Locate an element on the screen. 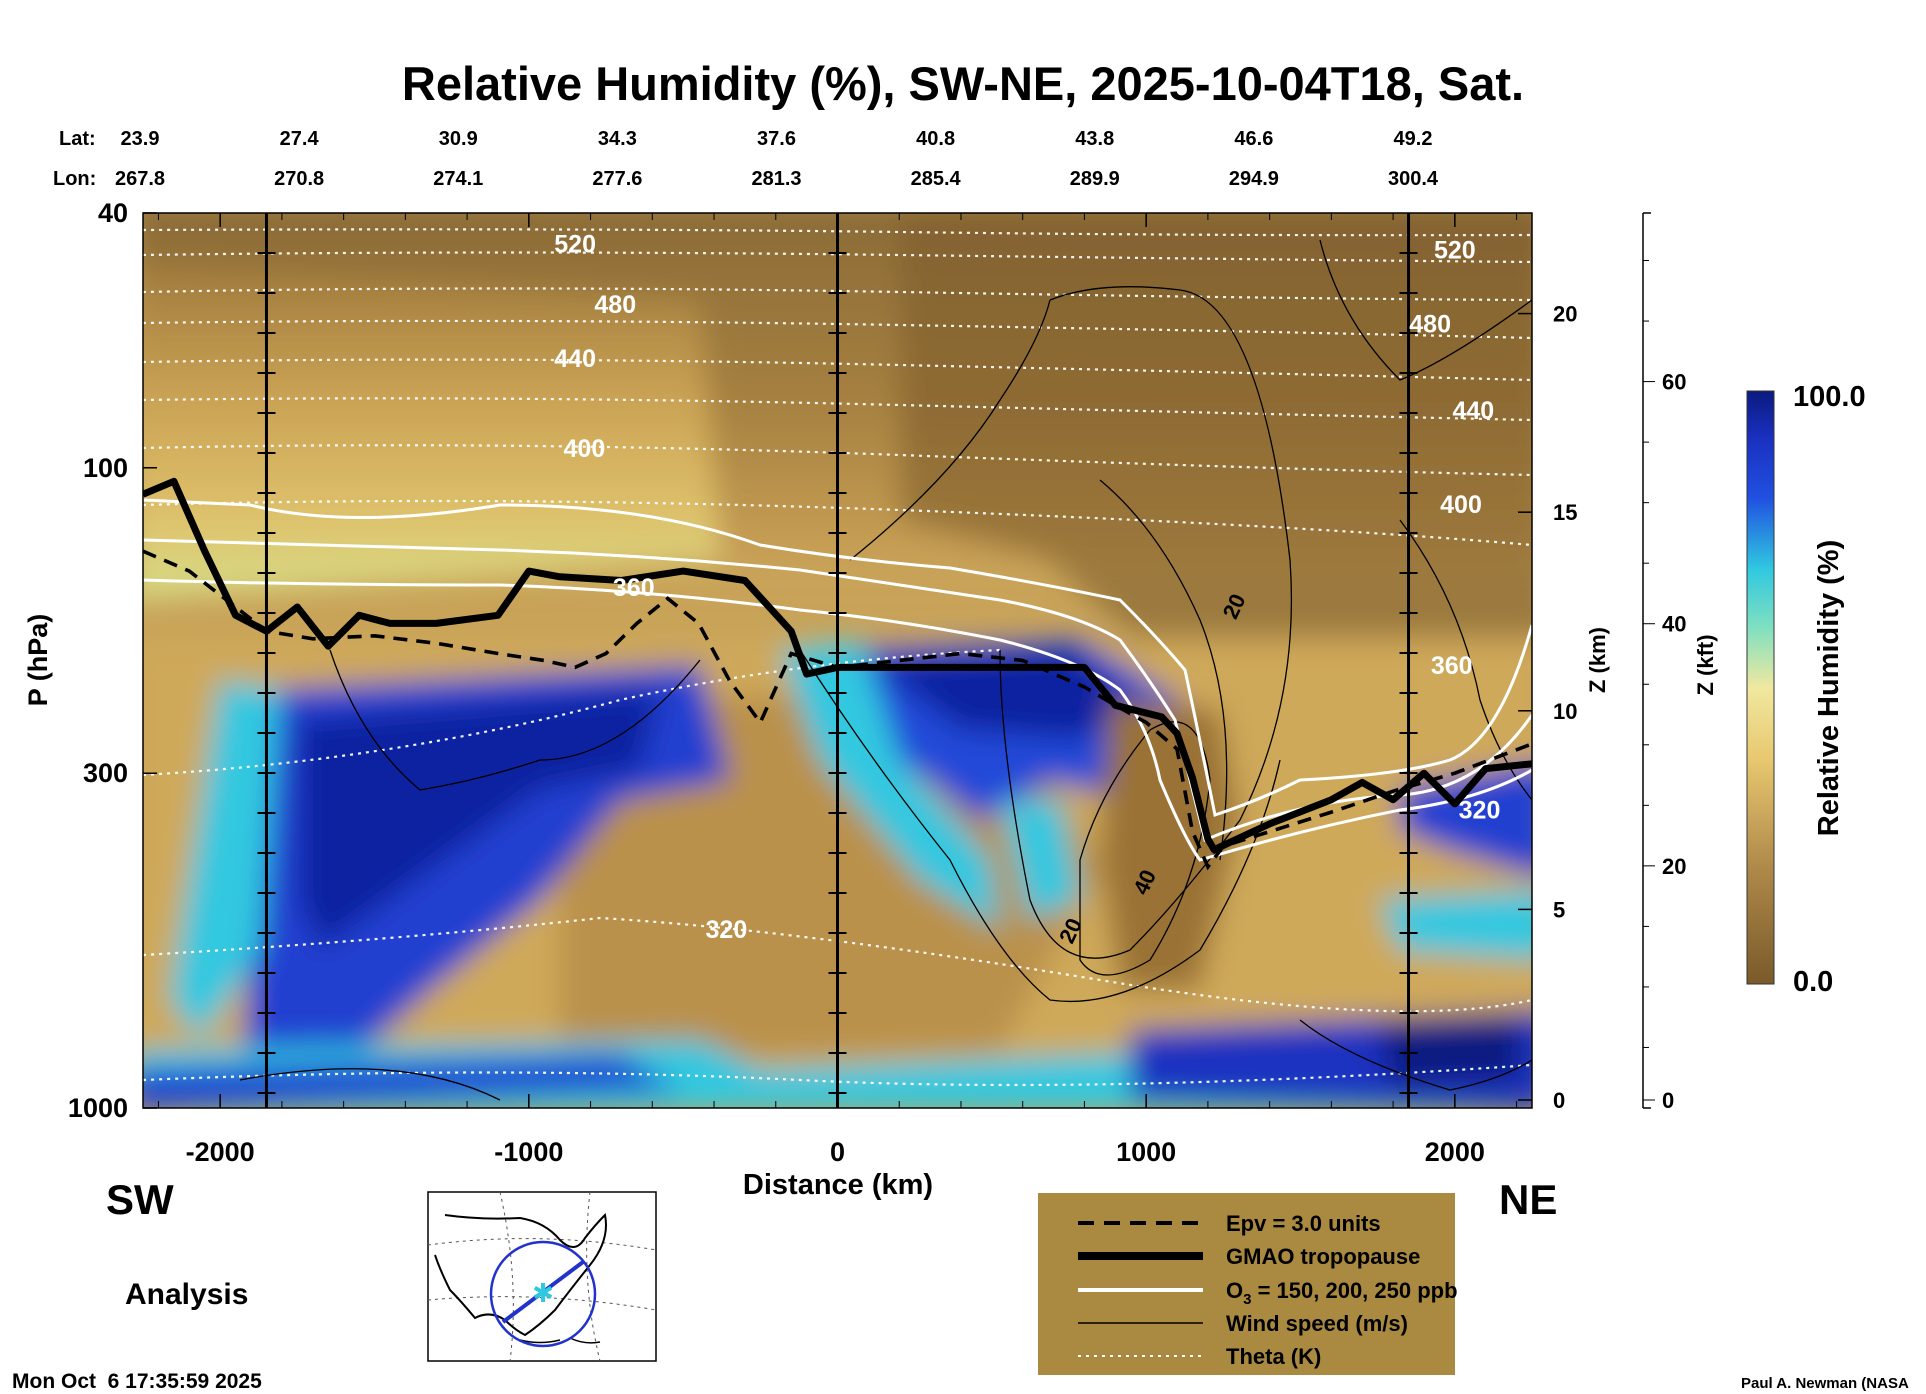  inset-map: ✱ is located at coordinates (542, 1276).